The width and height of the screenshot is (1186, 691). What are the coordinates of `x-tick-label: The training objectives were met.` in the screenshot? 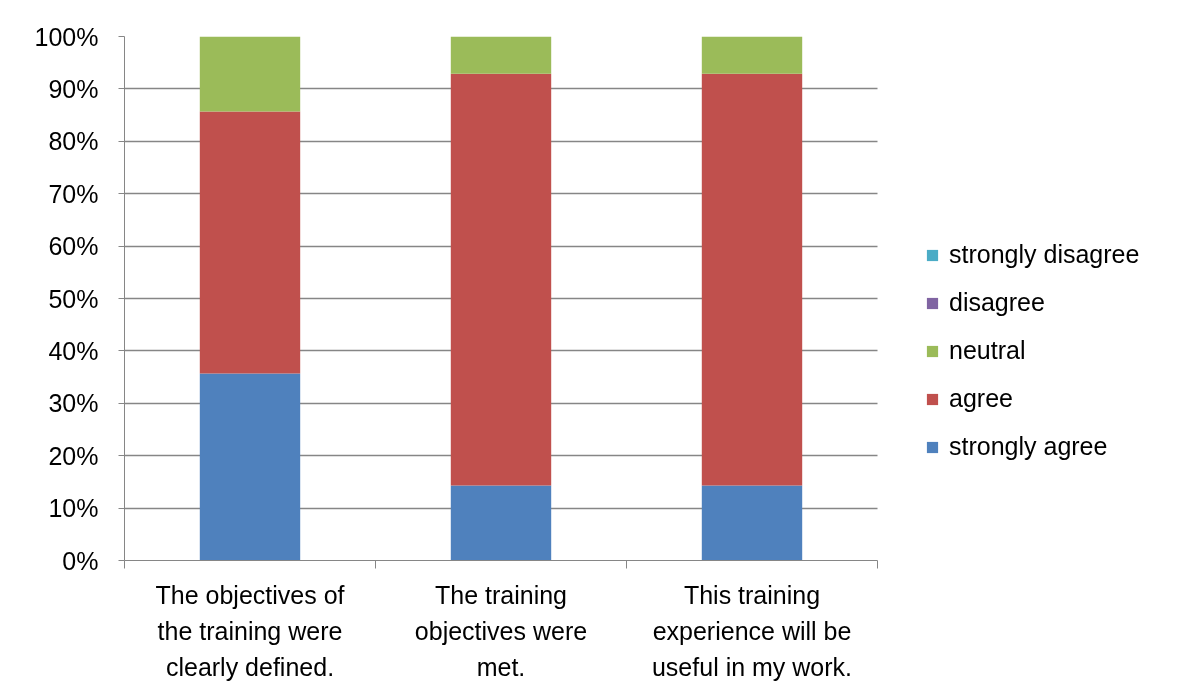 It's located at (501, 631).